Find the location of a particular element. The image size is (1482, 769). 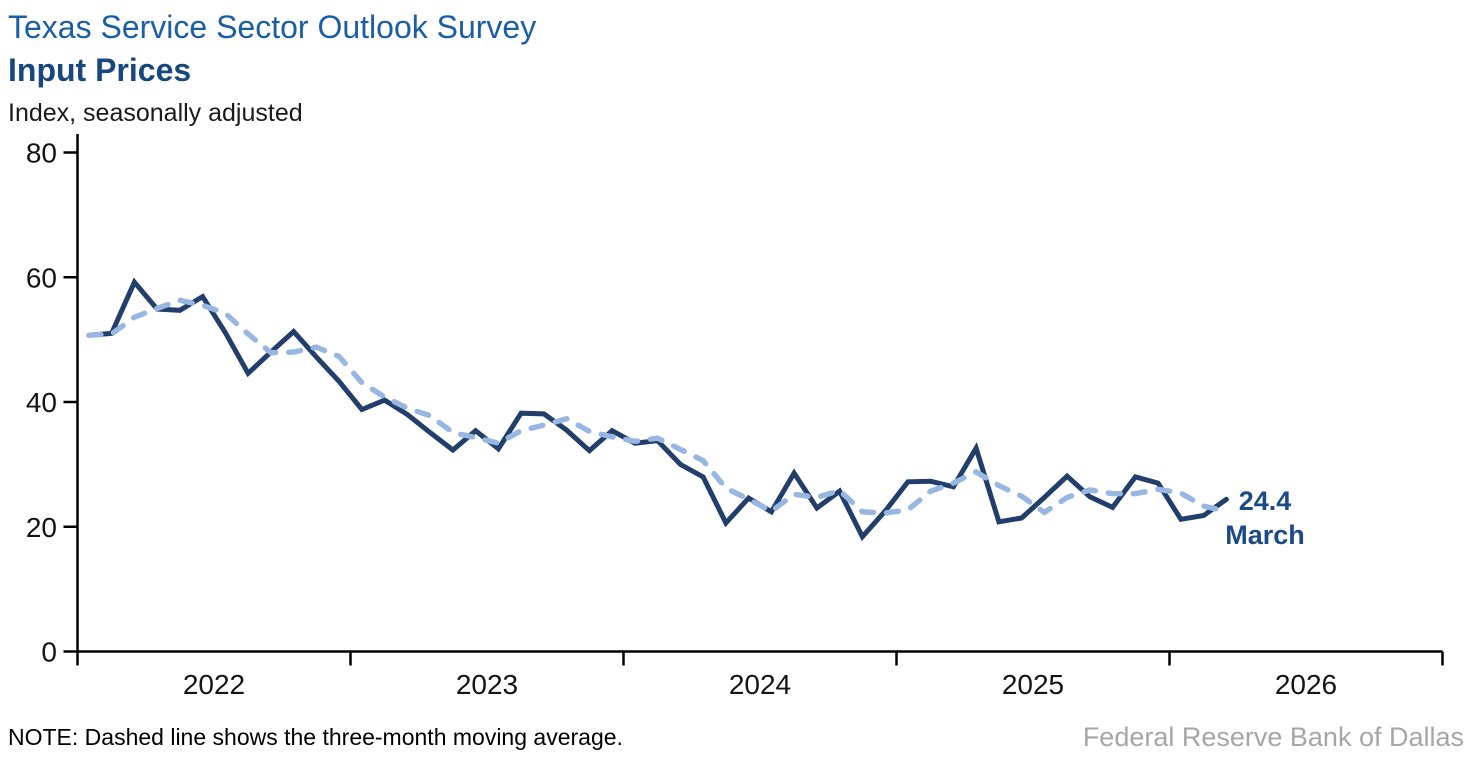

x-tick-label: 2023 is located at coordinates (487, 684).